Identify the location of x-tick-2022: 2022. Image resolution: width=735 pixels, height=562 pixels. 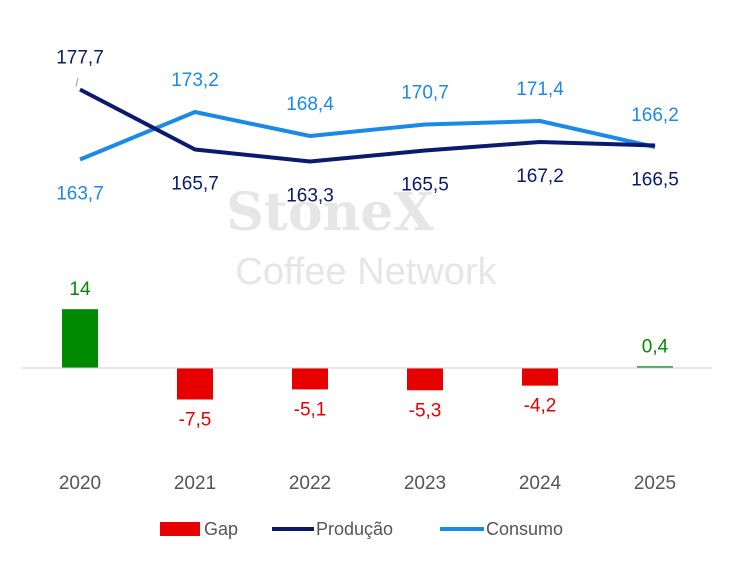
(310, 483).